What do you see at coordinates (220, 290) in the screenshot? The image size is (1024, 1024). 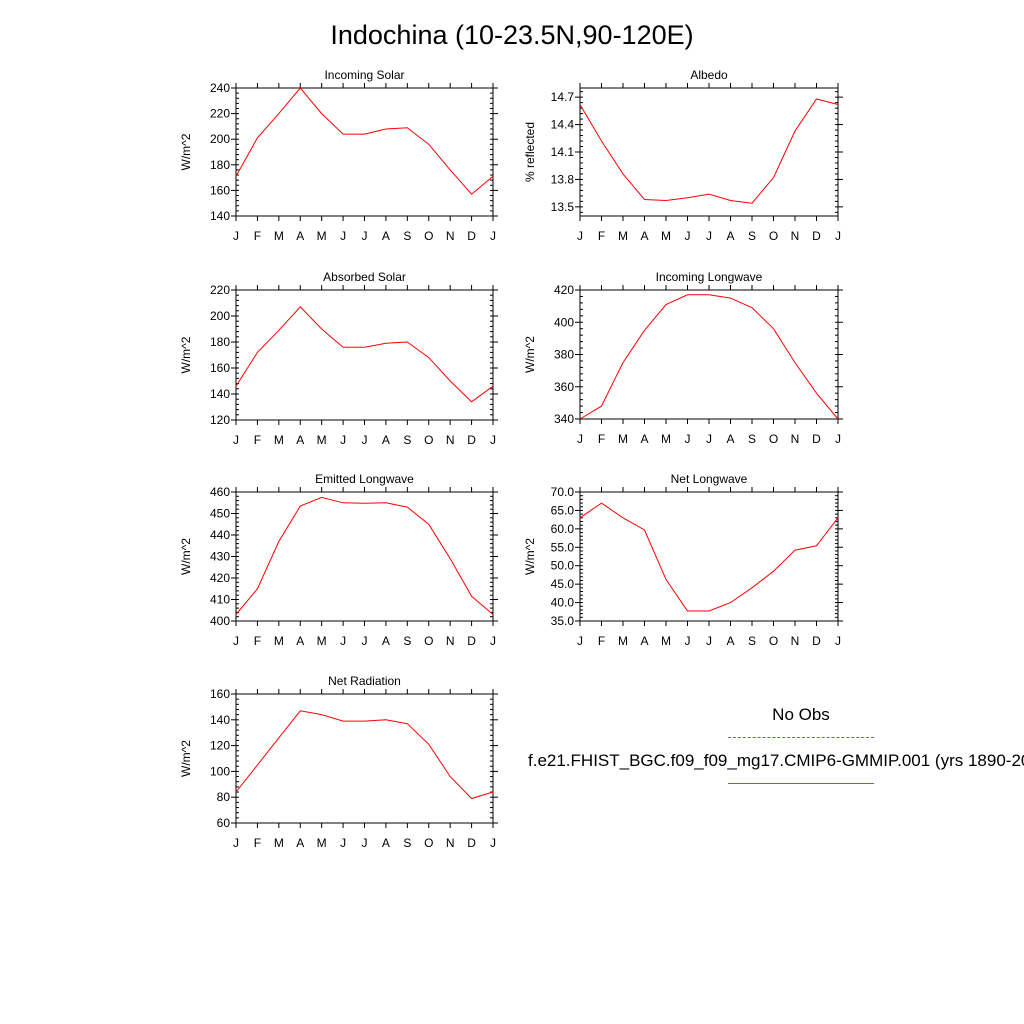 I see `y-tick-label: 220` at bounding box center [220, 290].